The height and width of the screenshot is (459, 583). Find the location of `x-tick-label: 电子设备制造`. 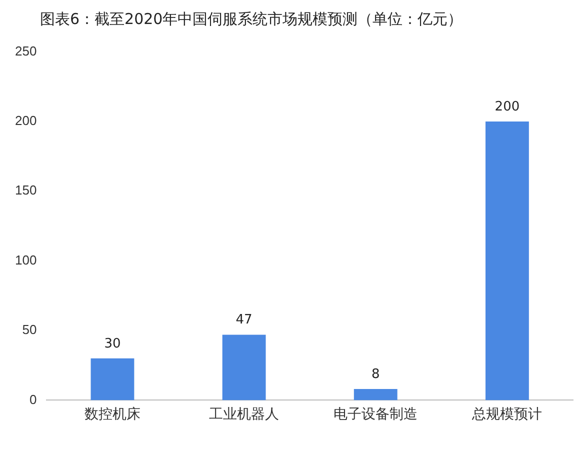

x-tick-label: 电子设备制造 is located at coordinates (376, 413).